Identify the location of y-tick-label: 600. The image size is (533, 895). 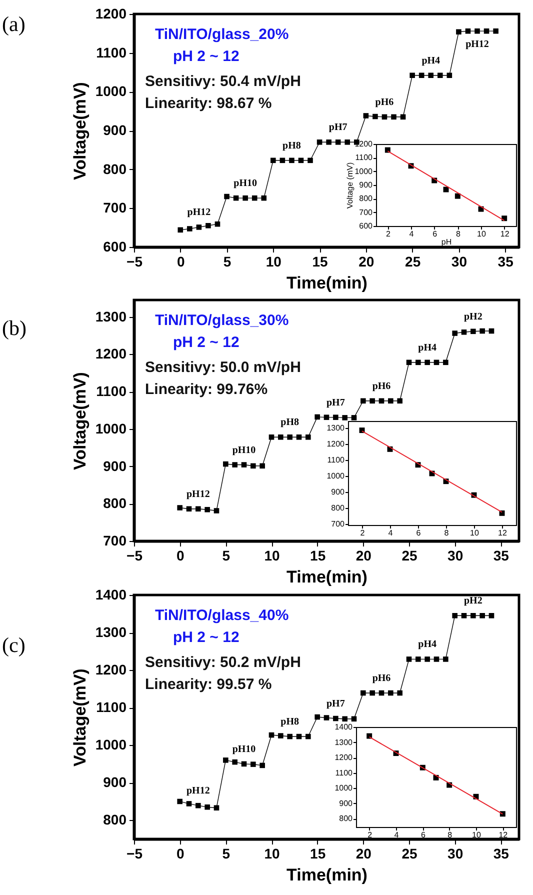
(115, 246).